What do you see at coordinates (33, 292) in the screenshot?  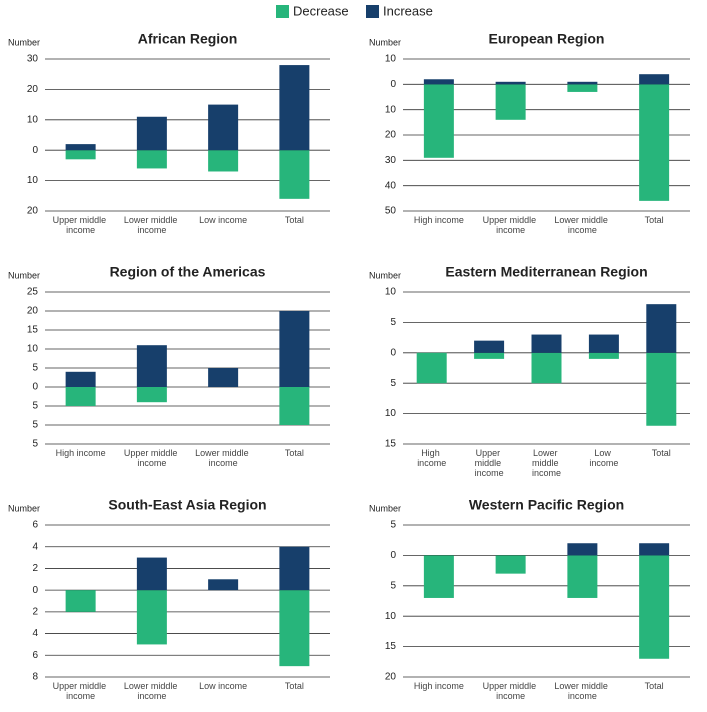 I see `y-tick-label: 25` at bounding box center [33, 292].